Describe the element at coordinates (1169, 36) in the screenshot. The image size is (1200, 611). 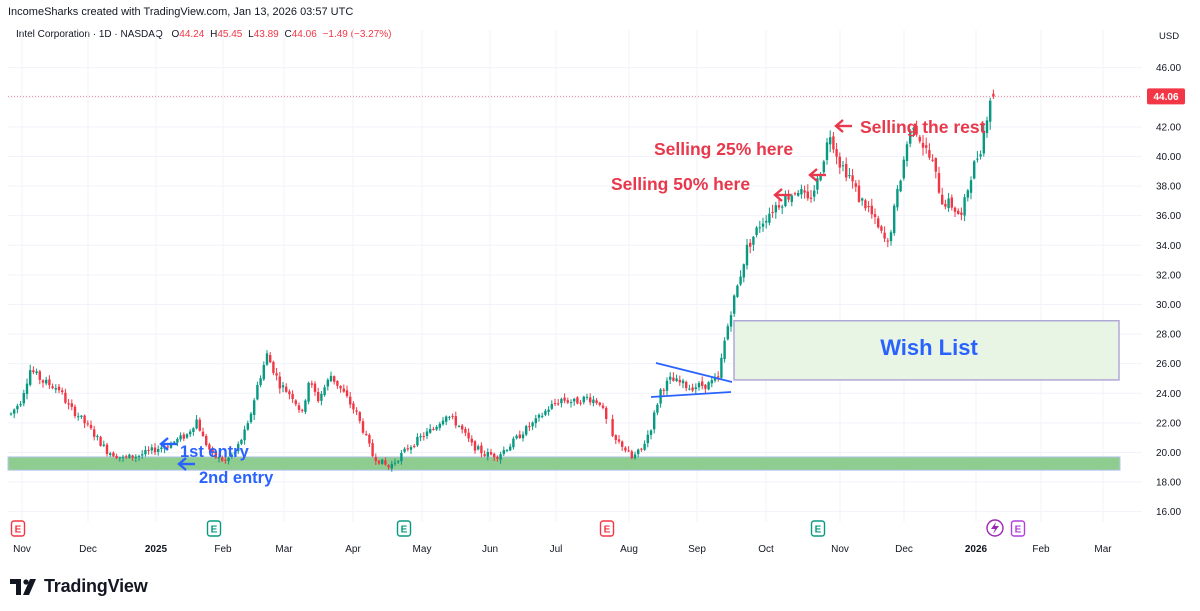
I see `currency-label: USD` at that location.